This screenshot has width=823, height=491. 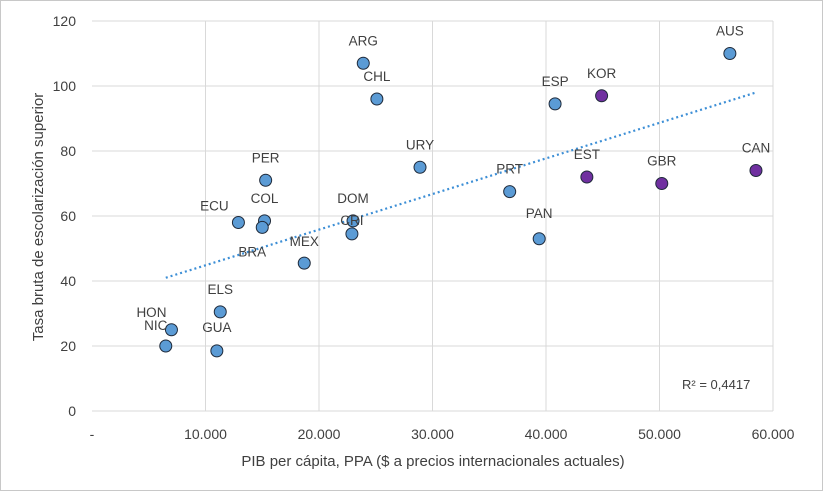 What do you see at coordinates (166, 346) in the screenshot?
I see `data-point-nic` at bounding box center [166, 346].